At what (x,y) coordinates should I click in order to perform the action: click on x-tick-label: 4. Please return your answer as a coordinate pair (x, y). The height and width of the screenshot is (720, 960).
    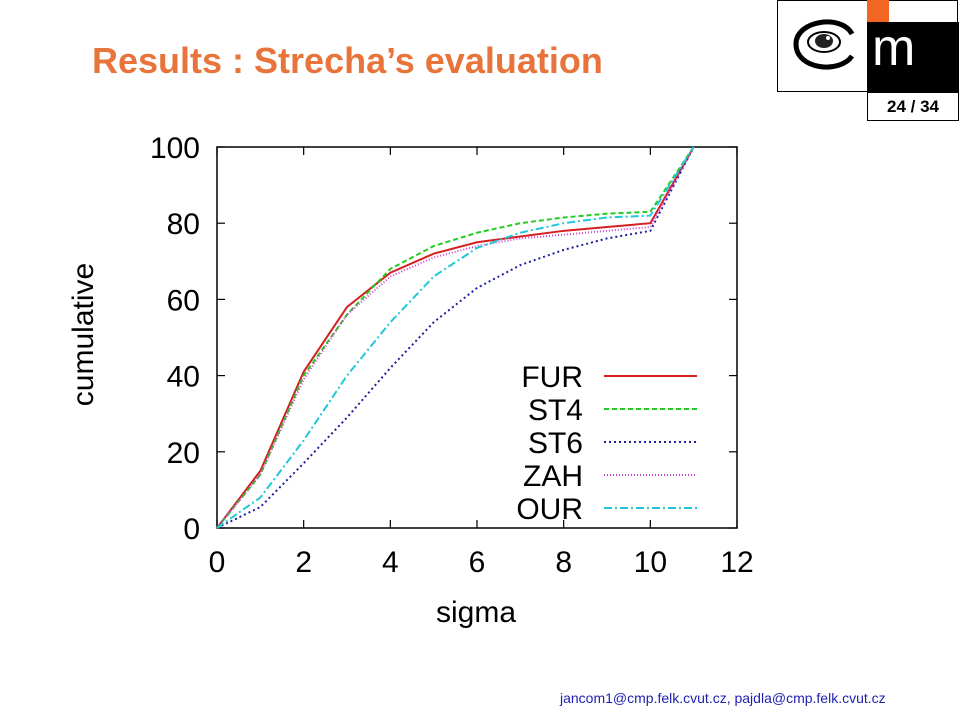
    Looking at the image, I should click on (390, 562).